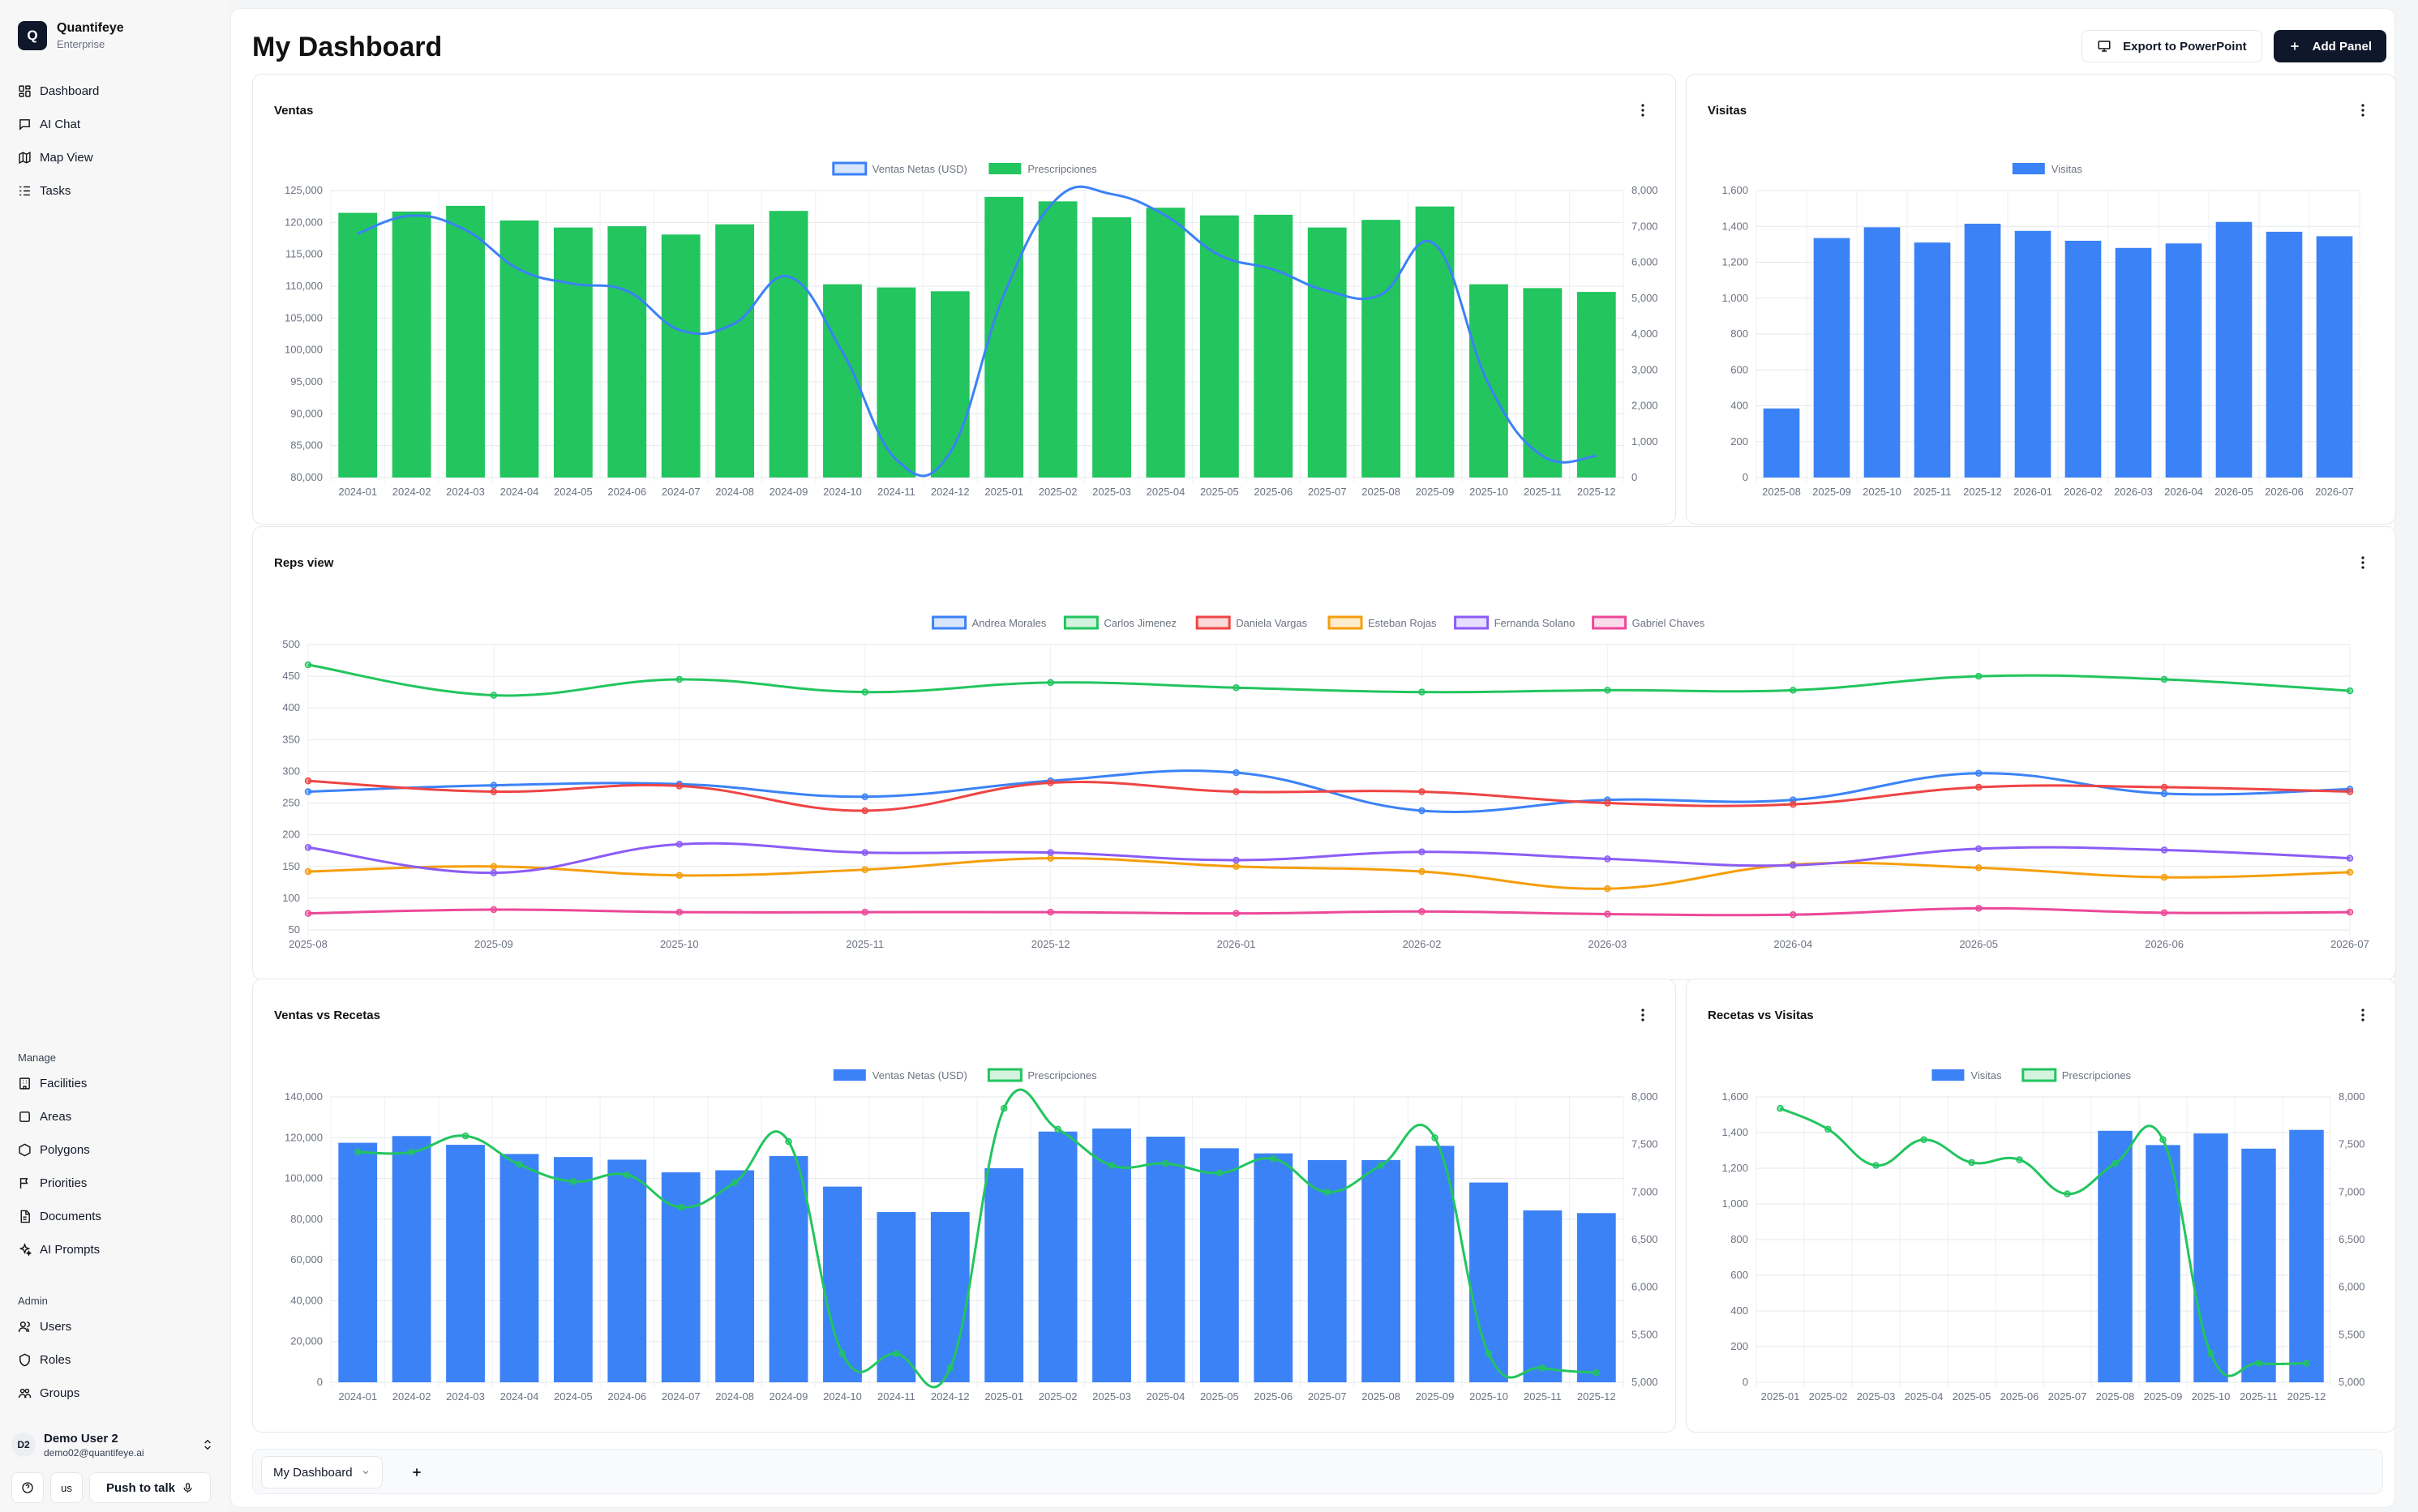 The height and width of the screenshot is (1512, 2418). I want to click on add-tab-button, so click(417, 1472).